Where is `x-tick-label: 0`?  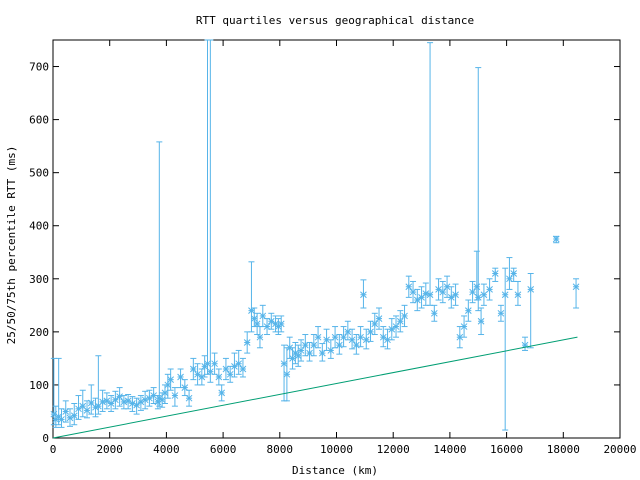 x-tick-label: 0 is located at coordinates (53, 449).